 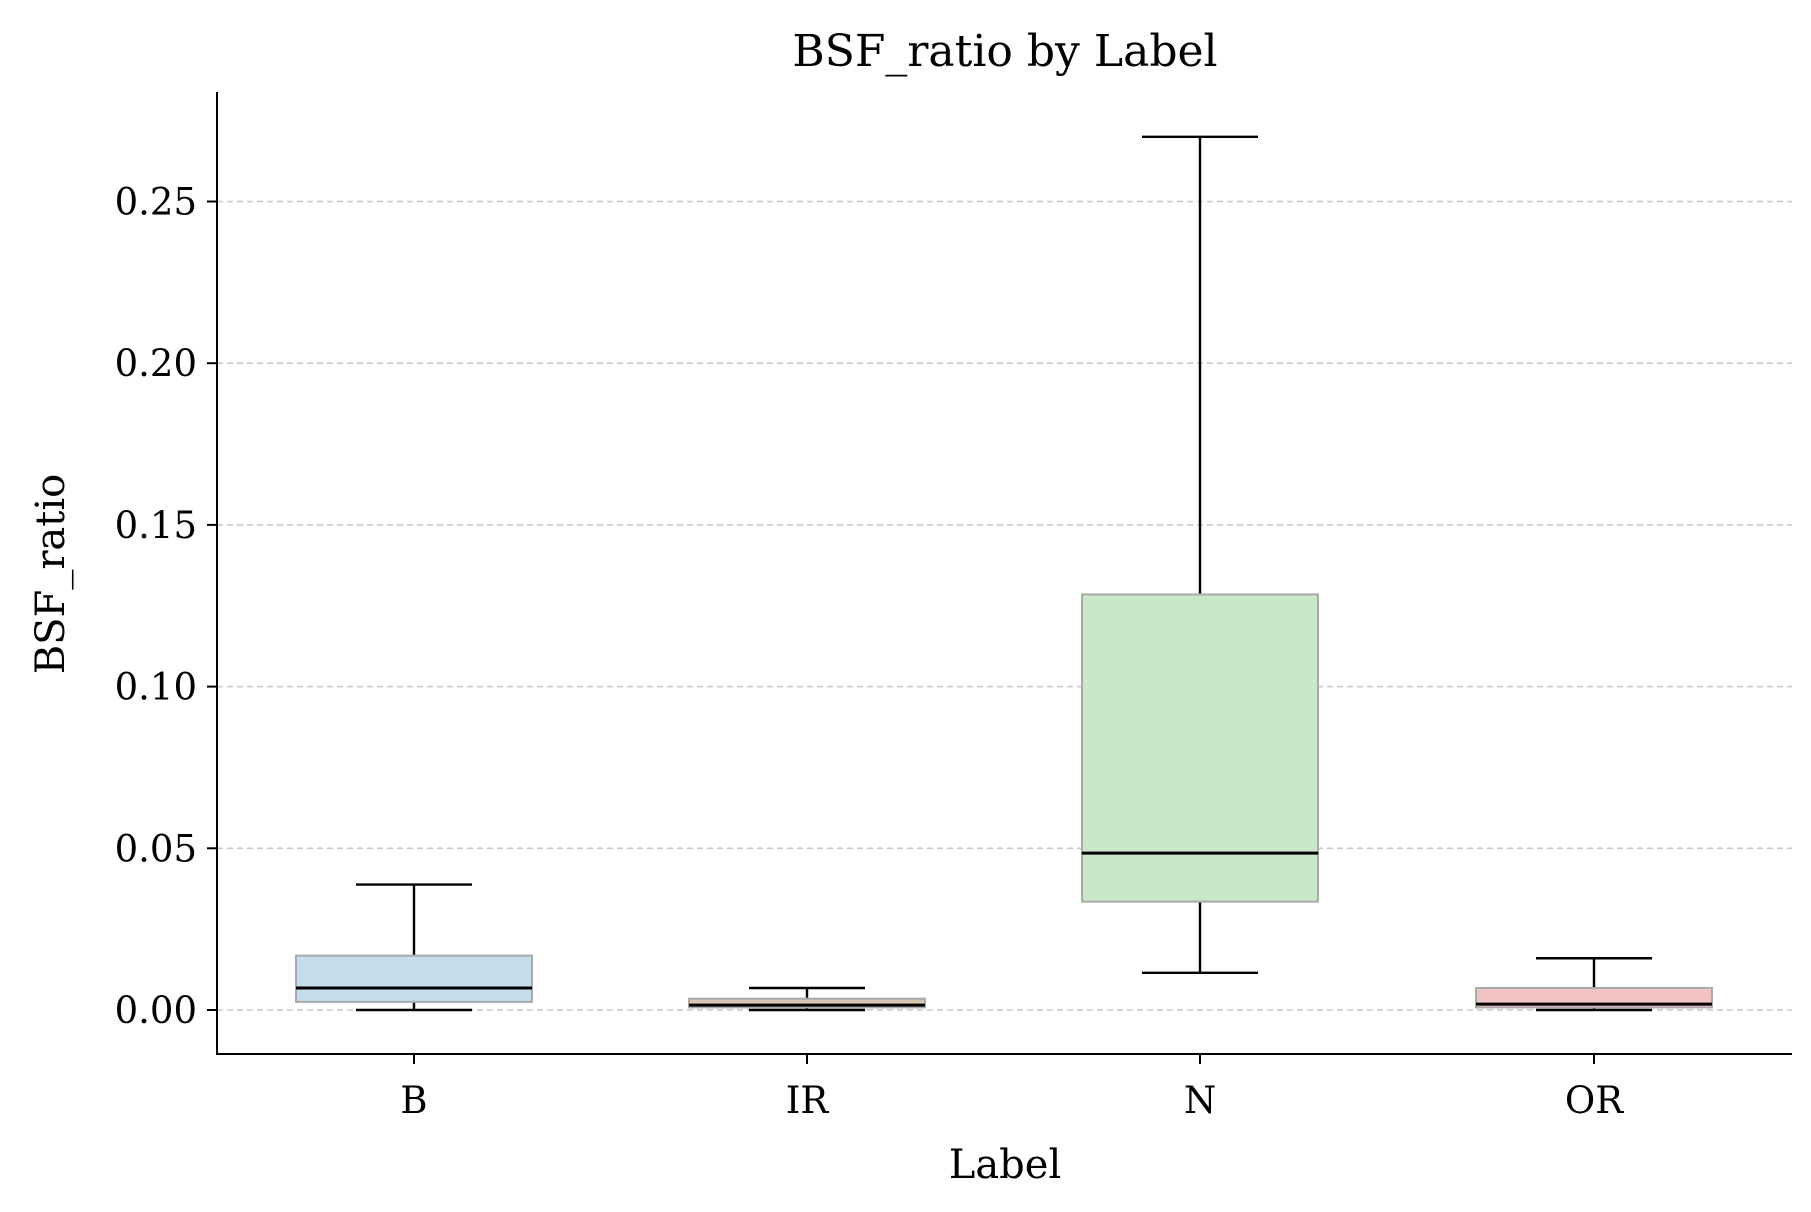 What do you see at coordinates (1200, 1100) in the screenshot?
I see `x-tick-label: N` at bounding box center [1200, 1100].